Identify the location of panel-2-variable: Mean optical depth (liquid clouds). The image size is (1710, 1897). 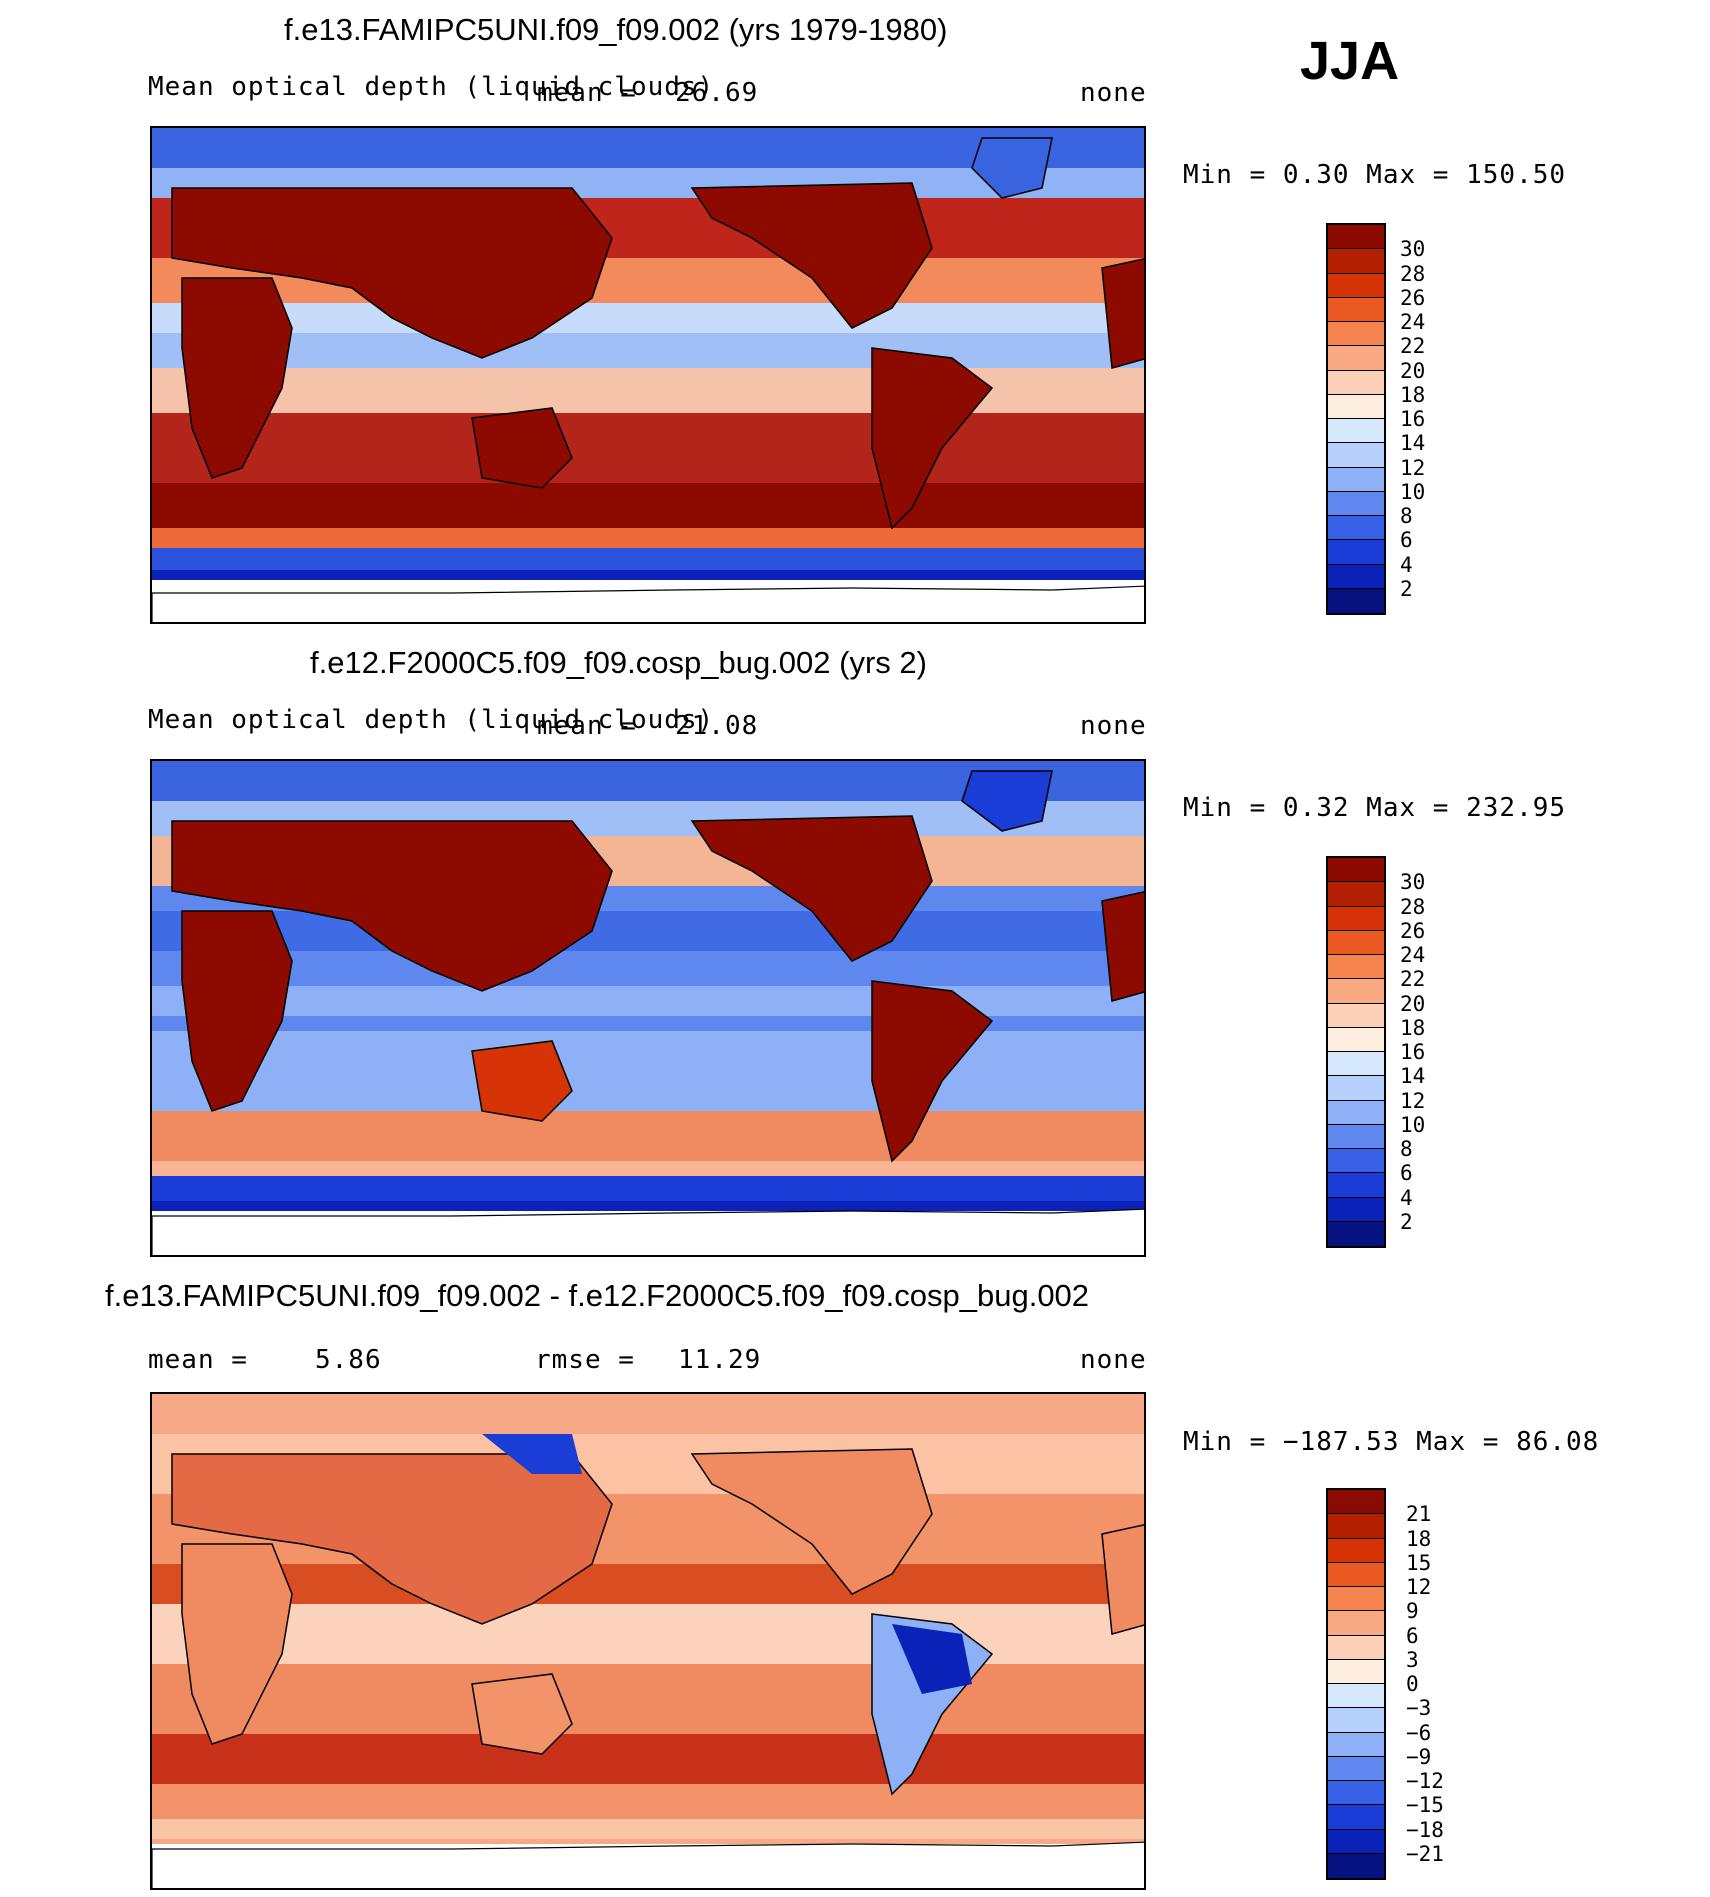
(431, 720).